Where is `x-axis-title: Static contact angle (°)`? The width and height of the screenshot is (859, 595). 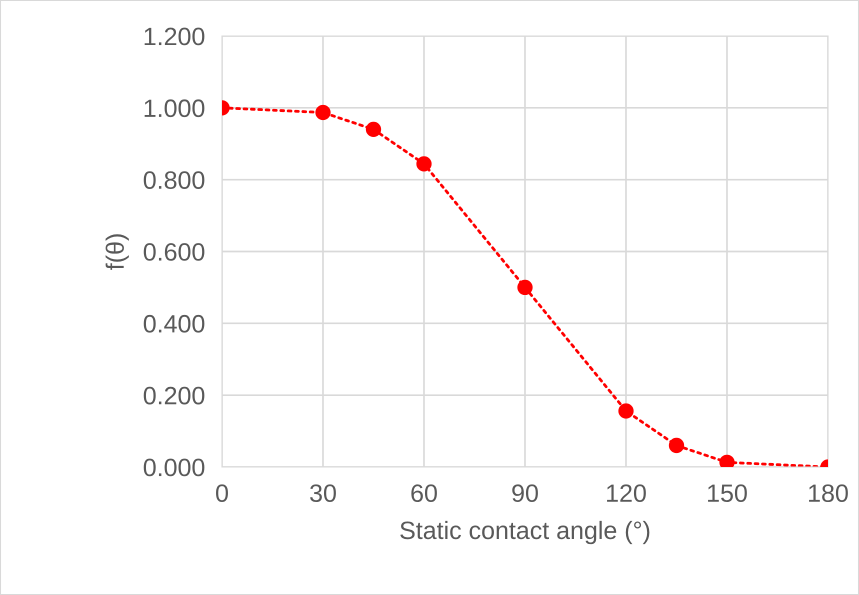 x-axis-title: Static contact angle (°) is located at coordinates (525, 532).